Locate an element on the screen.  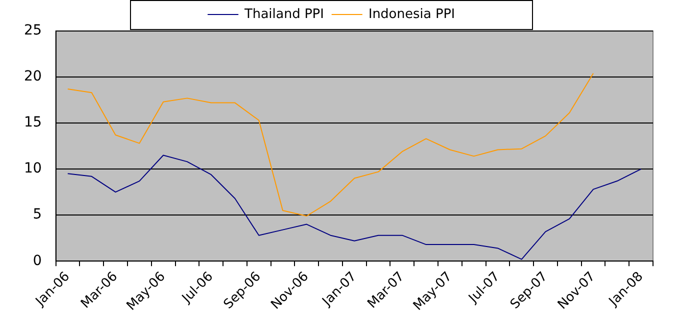
y-tick-label: 5 is located at coordinates (37, 214).